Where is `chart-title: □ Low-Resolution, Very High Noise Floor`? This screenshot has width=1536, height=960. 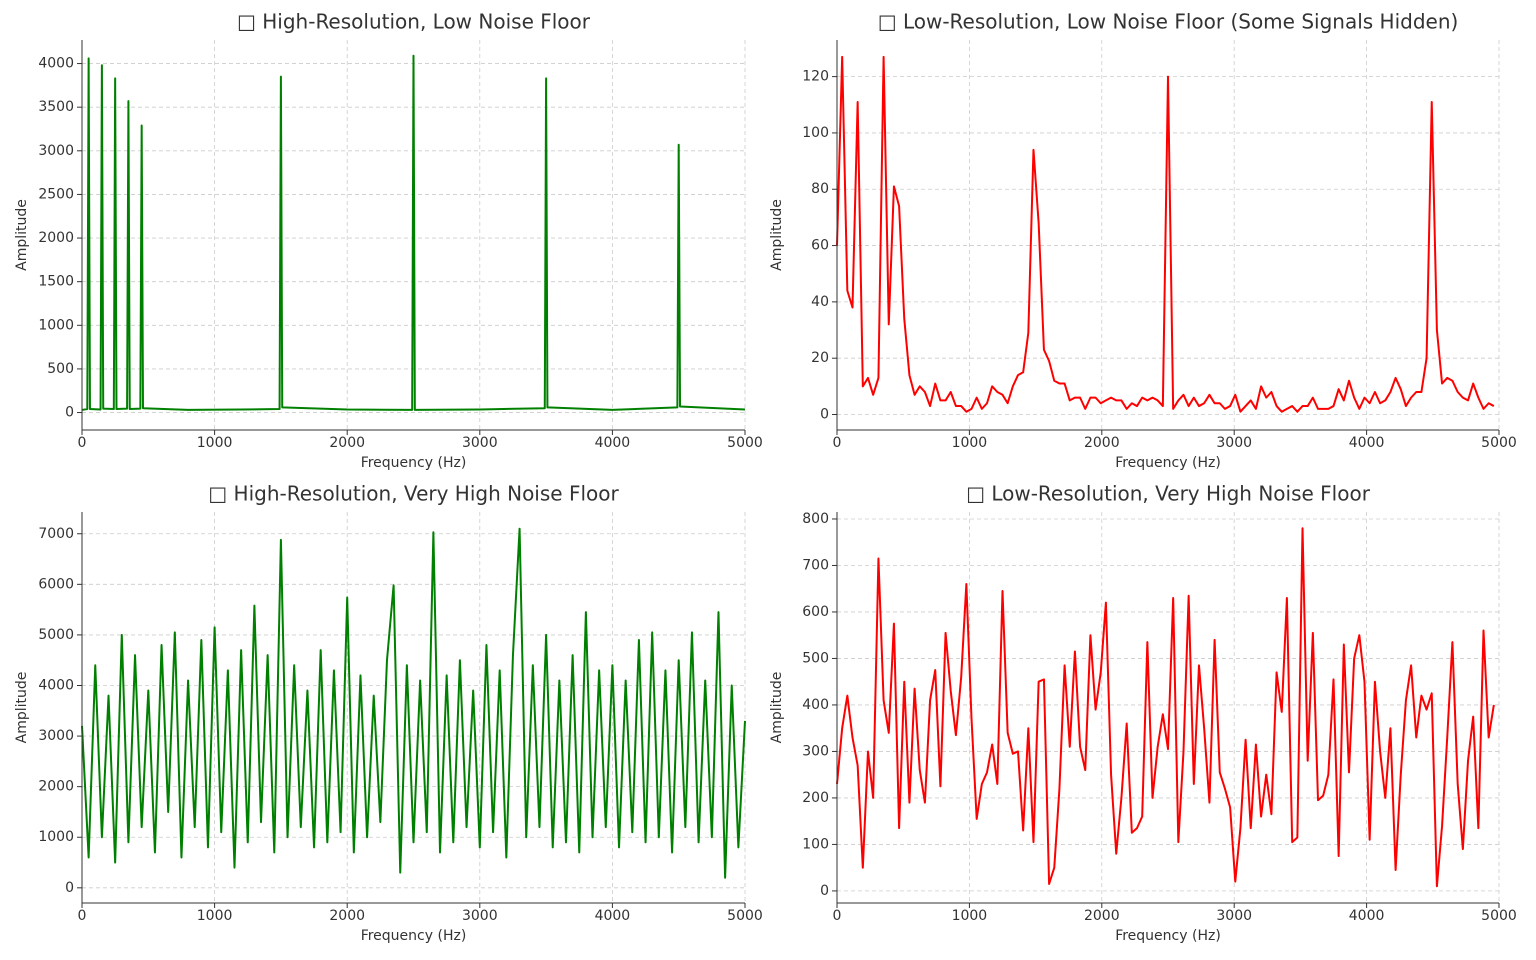 chart-title: □ Low-Resolution, Very High Noise Floor is located at coordinates (1168, 494).